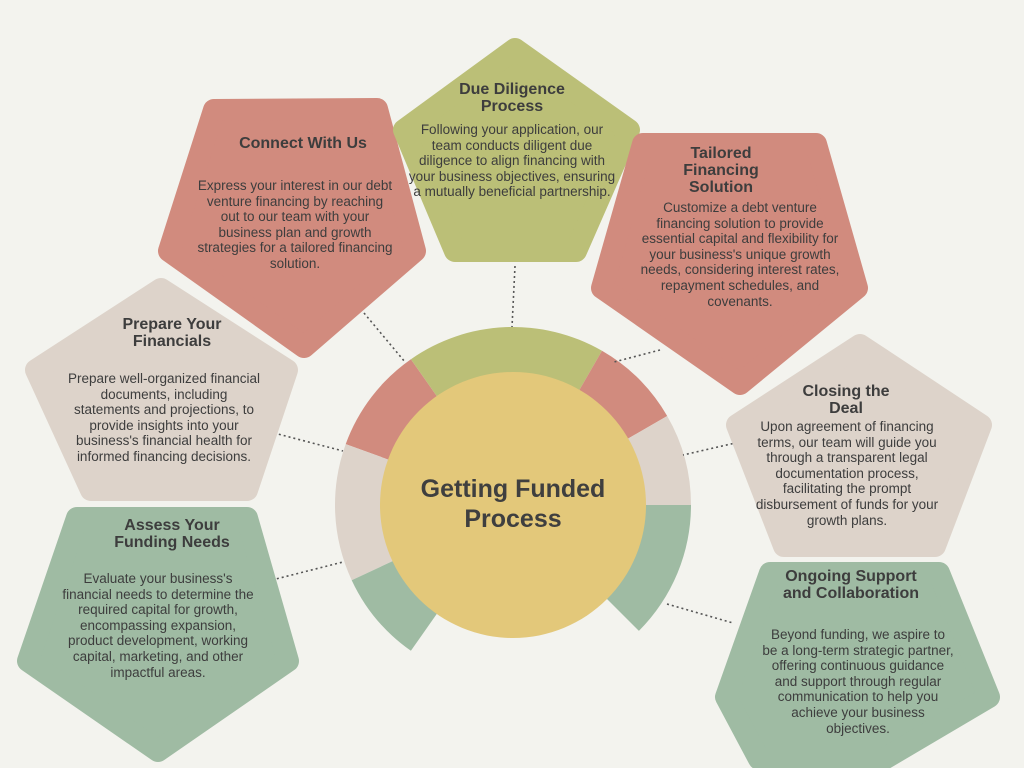 This screenshot has height=768, width=1024. What do you see at coordinates (395, 605) in the screenshot?
I see `ring-segment-assess` at bounding box center [395, 605].